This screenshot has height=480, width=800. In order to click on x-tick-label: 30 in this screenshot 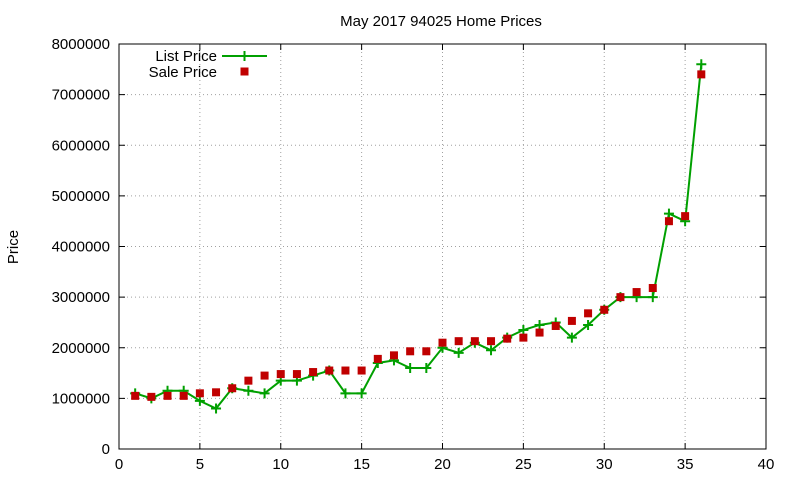, I will do `click(604, 464)`.